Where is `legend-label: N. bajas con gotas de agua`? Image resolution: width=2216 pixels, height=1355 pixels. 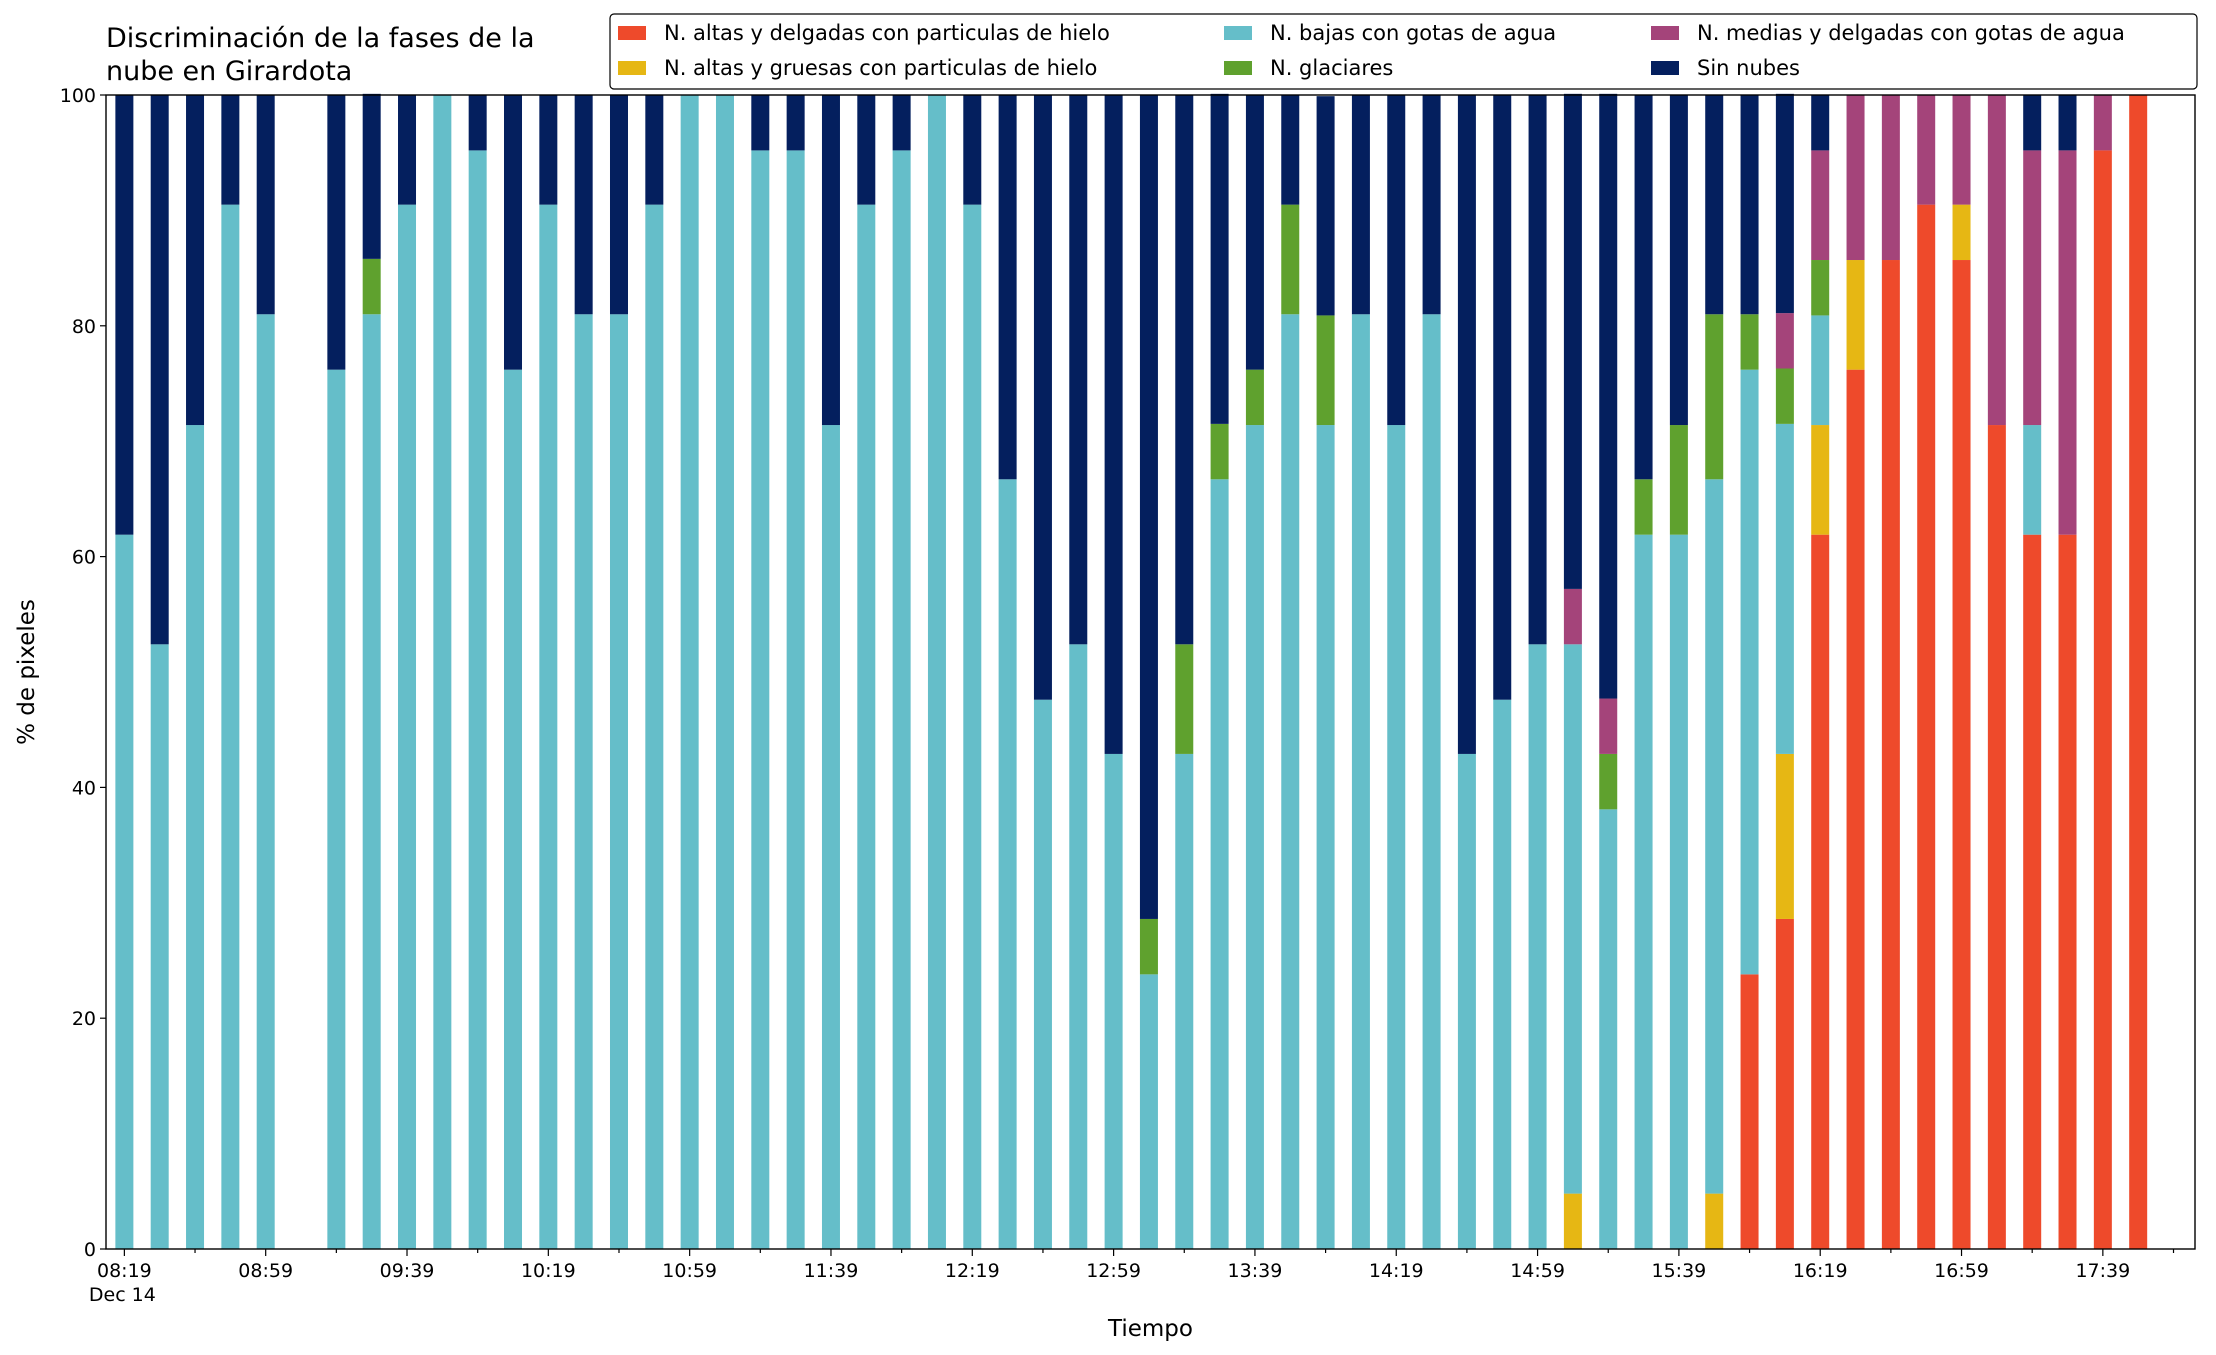
legend-label: N. bajas con gotas de agua is located at coordinates (1413, 33).